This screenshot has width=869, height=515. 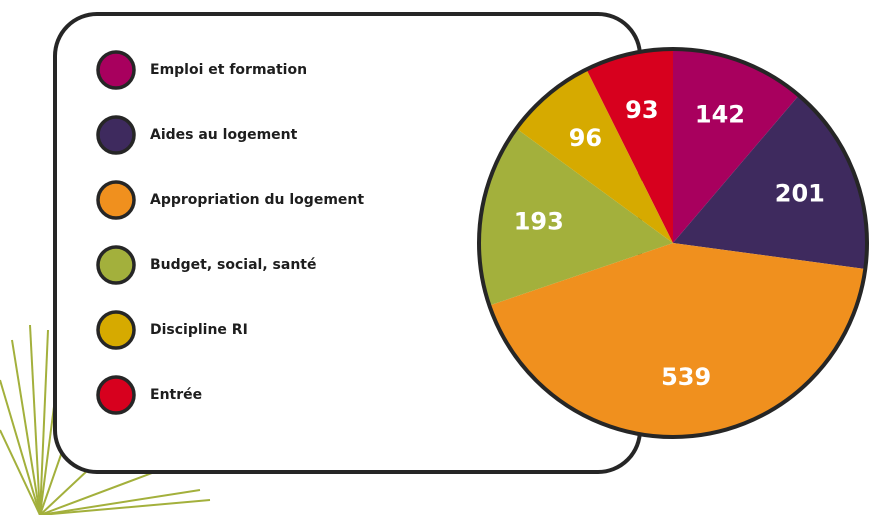 I want to click on data-label: 96, so click(x=585, y=138).